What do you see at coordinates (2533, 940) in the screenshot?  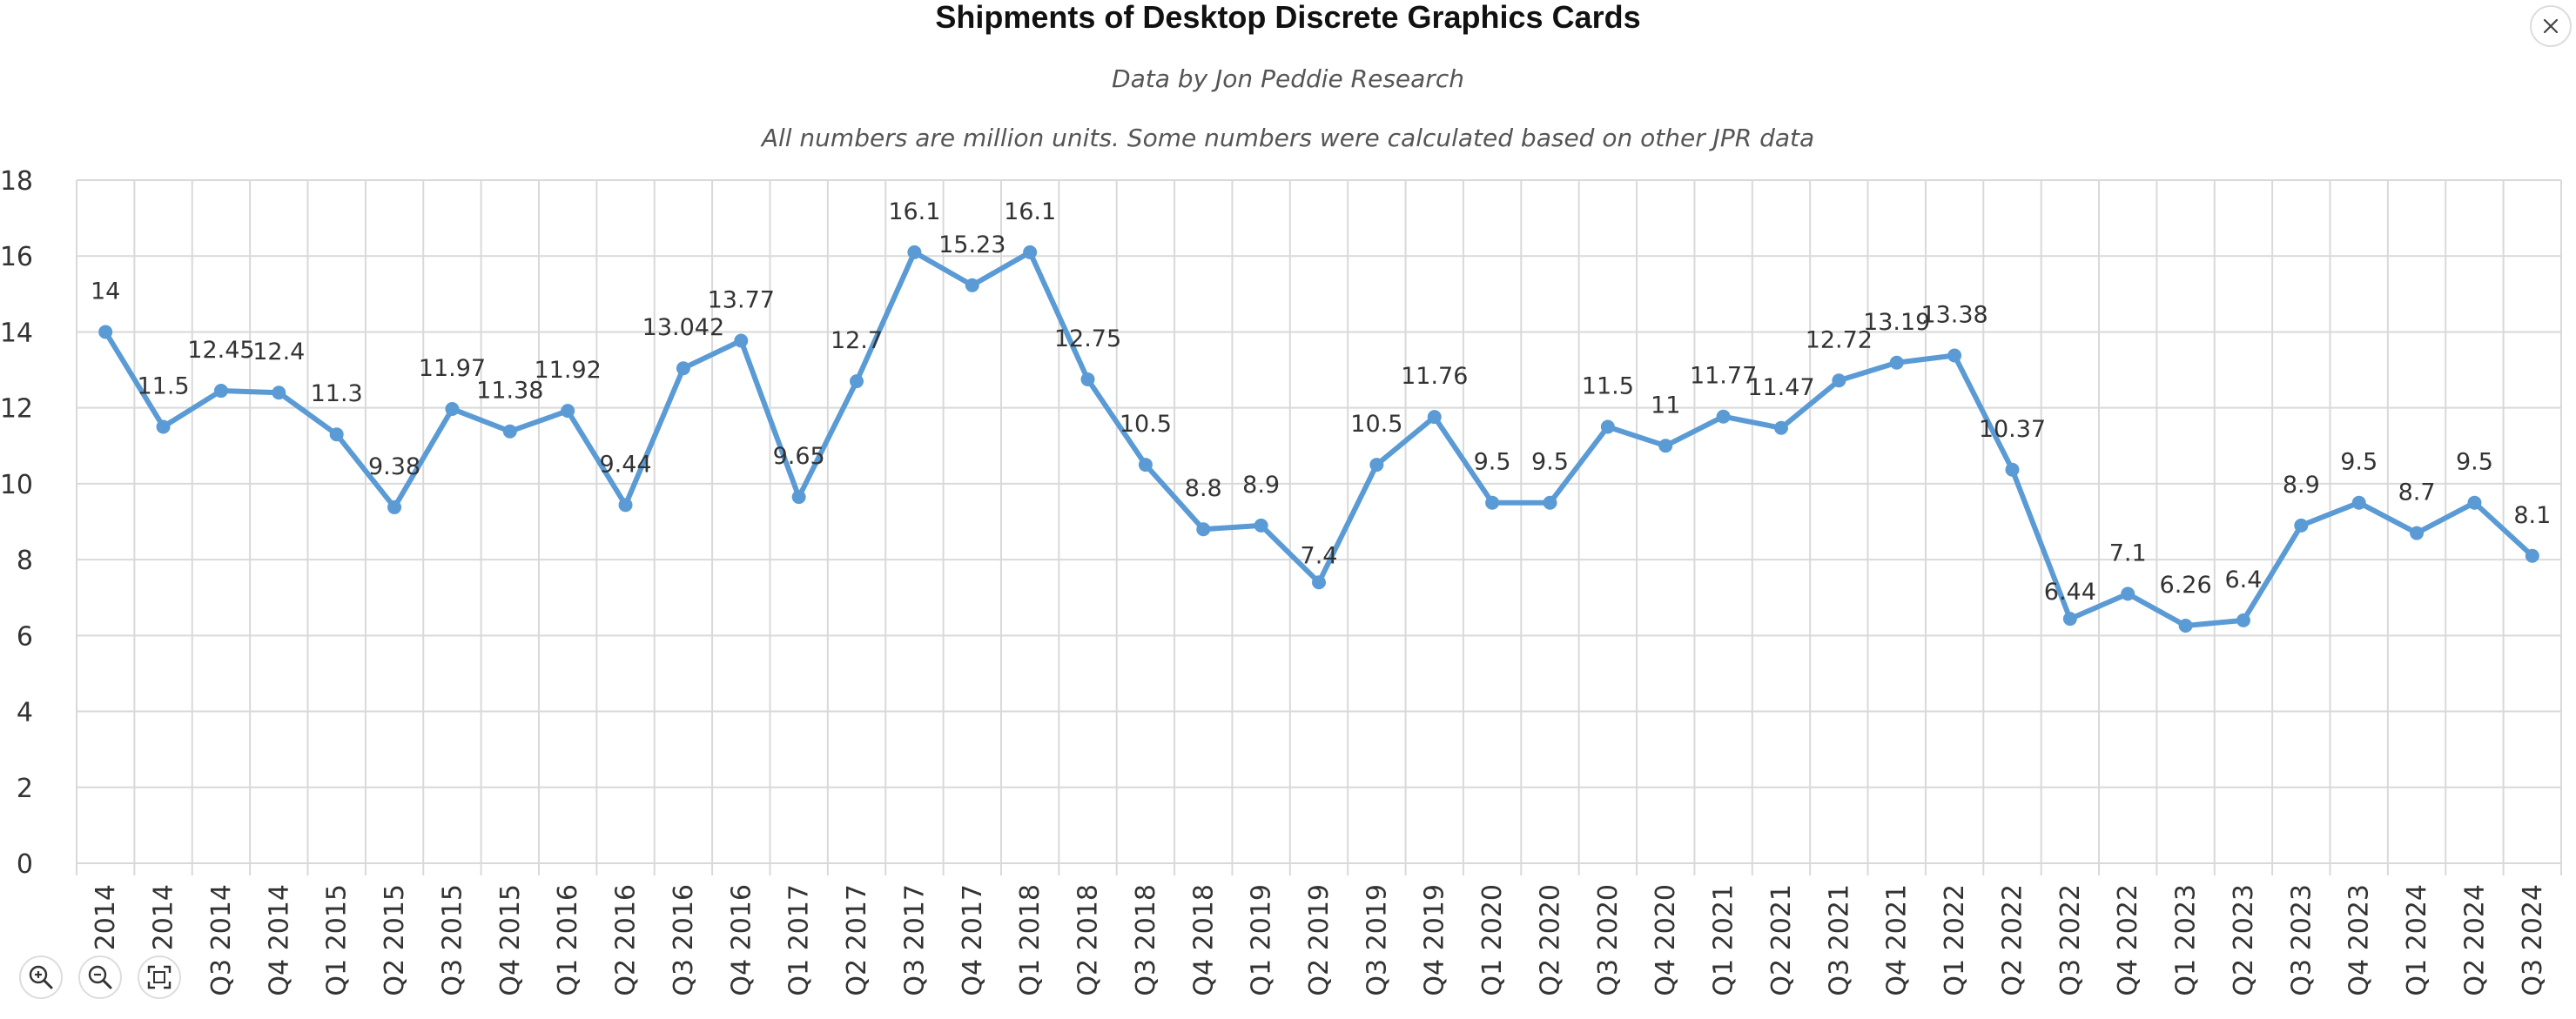 I see `x-tick-label: Q3 2024` at bounding box center [2533, 940].